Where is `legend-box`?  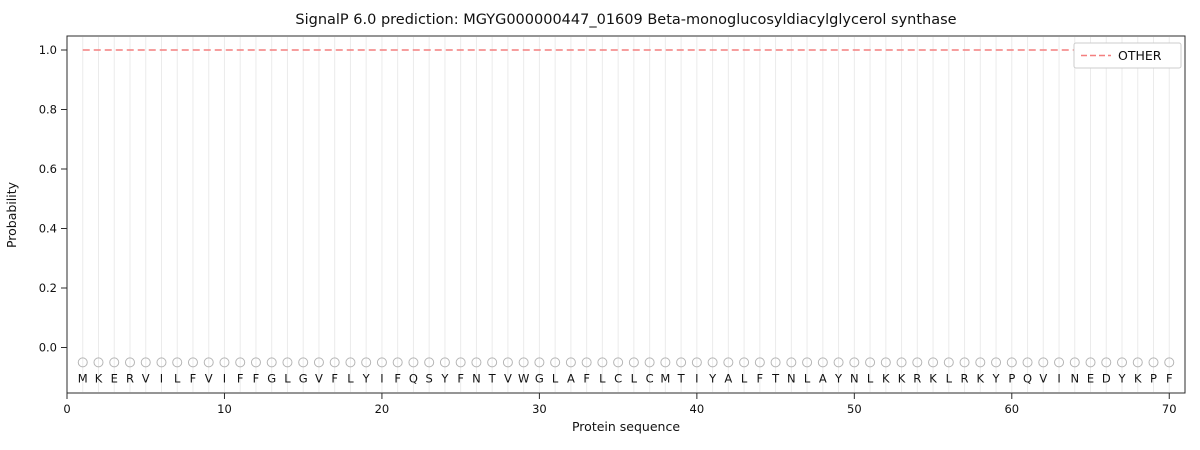
legend-box is located at coordinates (1127, 55).